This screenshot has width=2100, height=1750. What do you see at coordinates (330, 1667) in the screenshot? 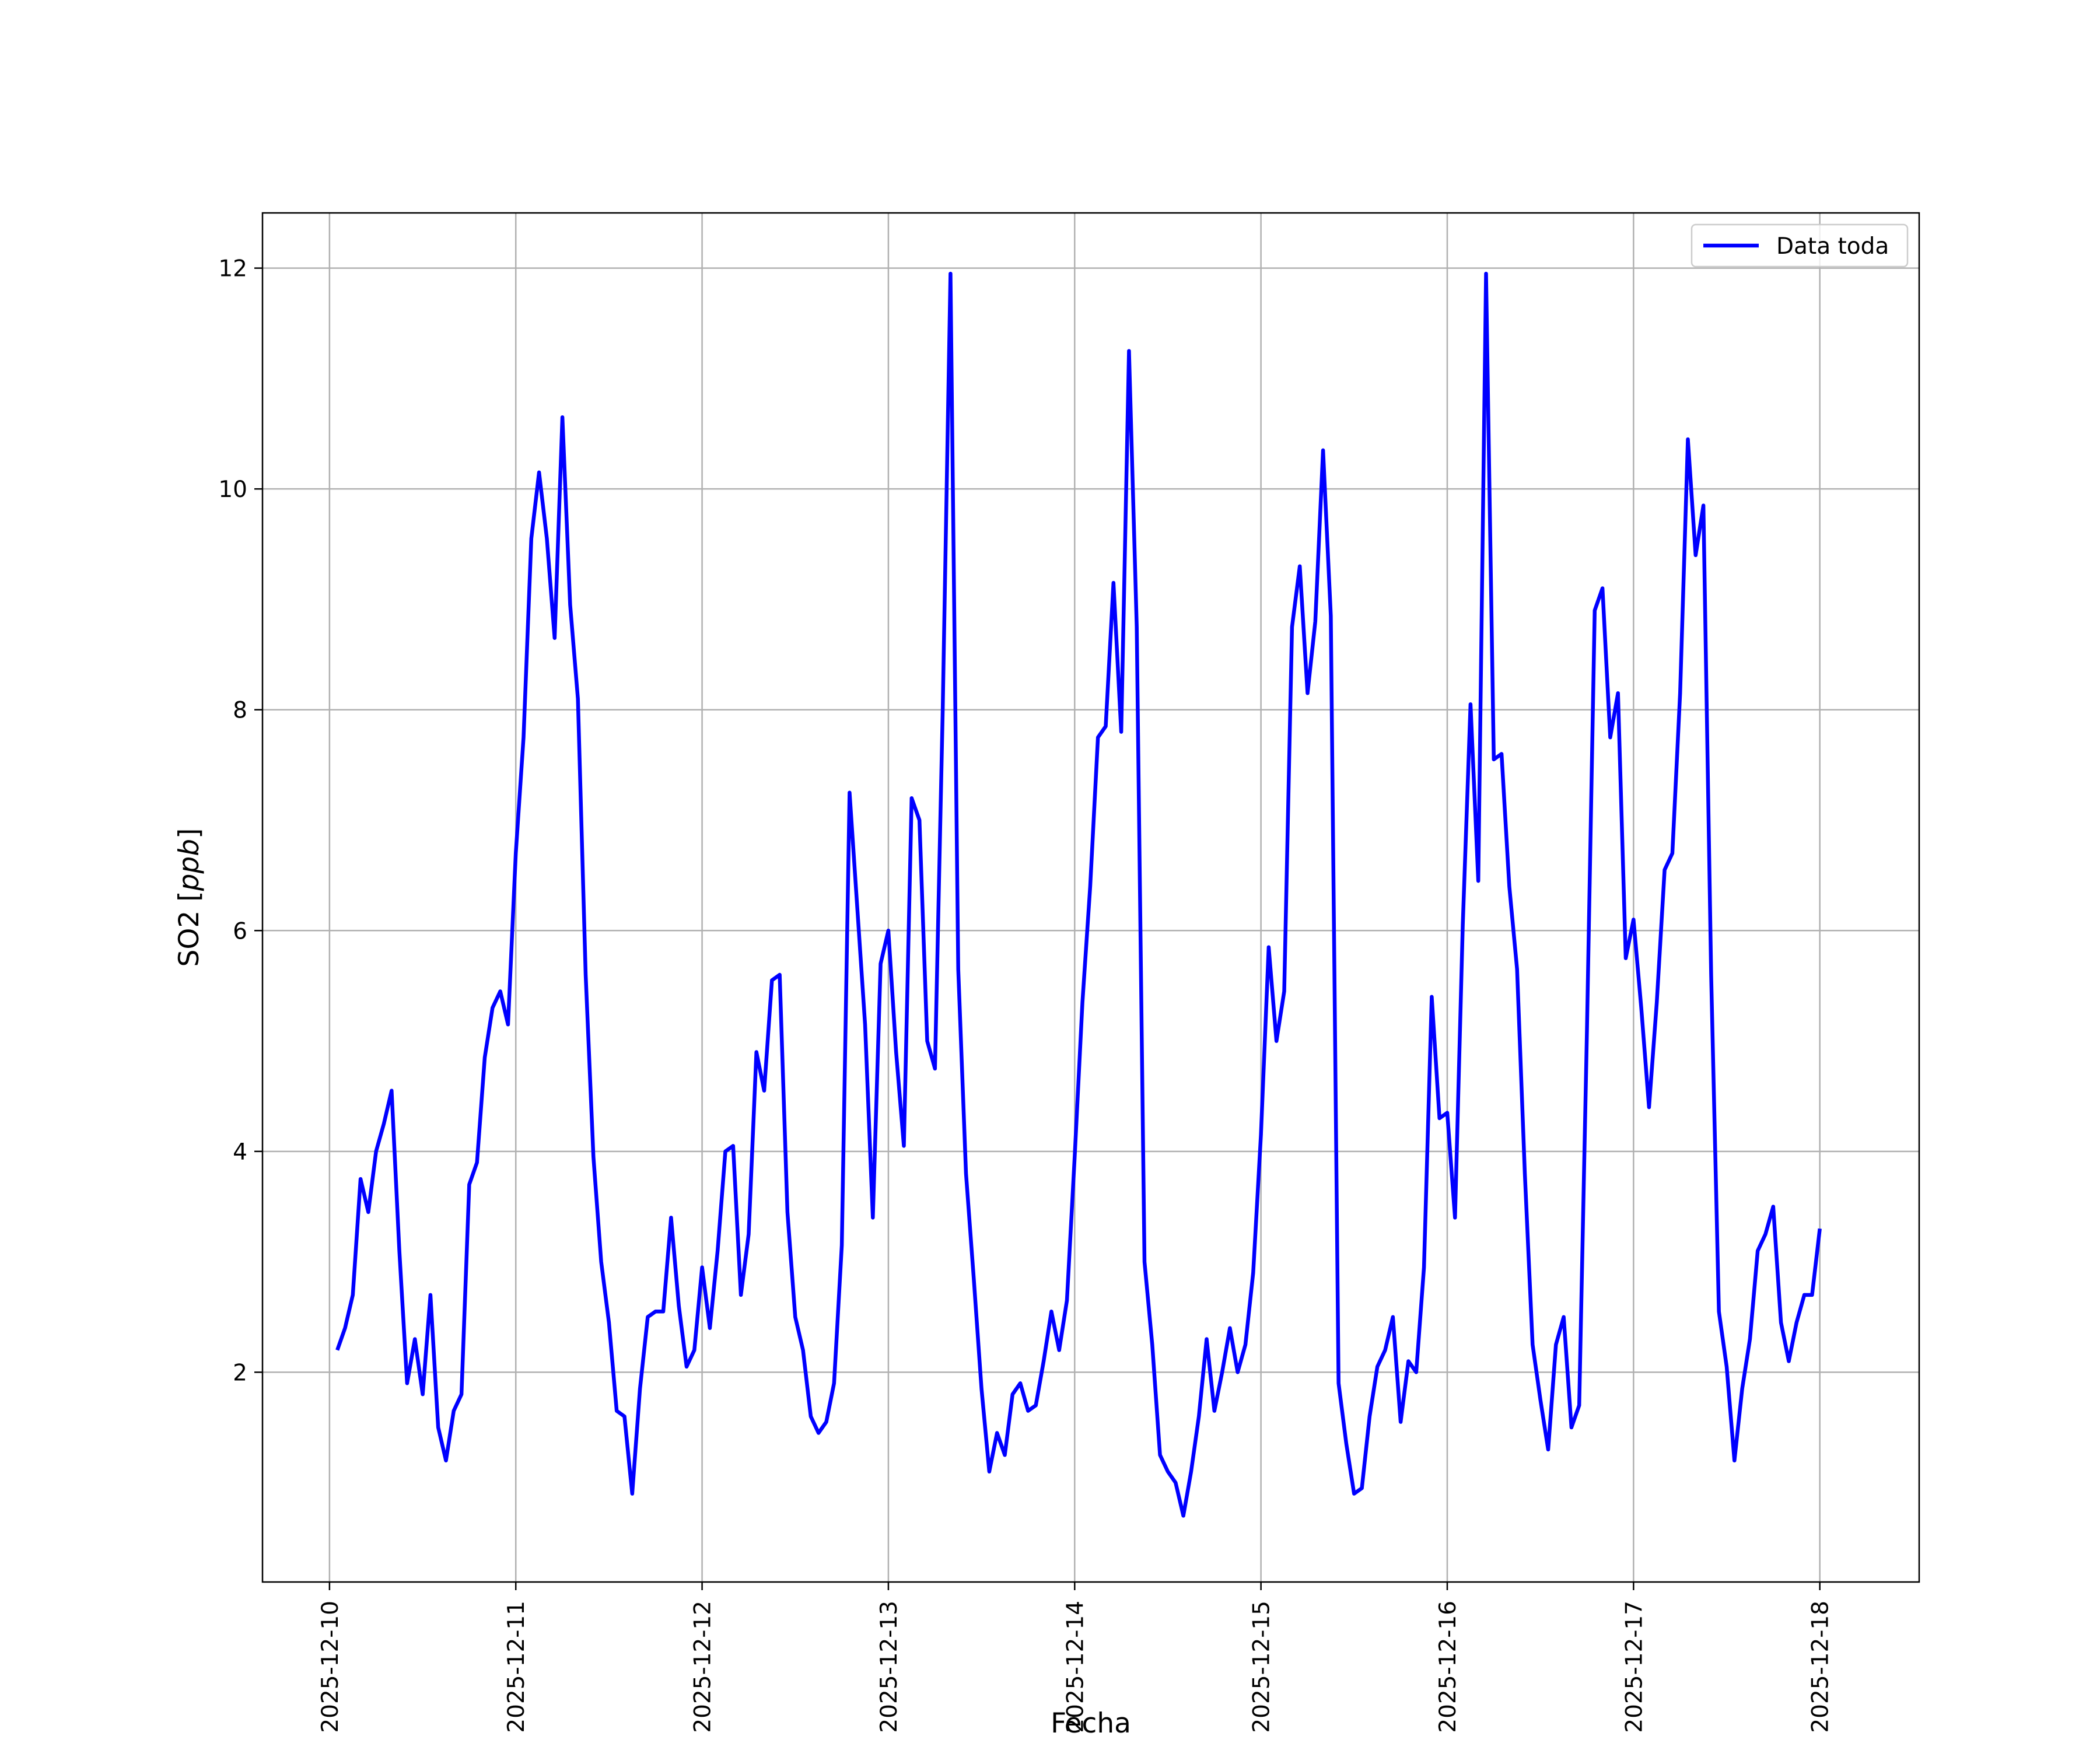
I see `x-tick-label: 2025-12-10` at bounding box center [330, 1667].